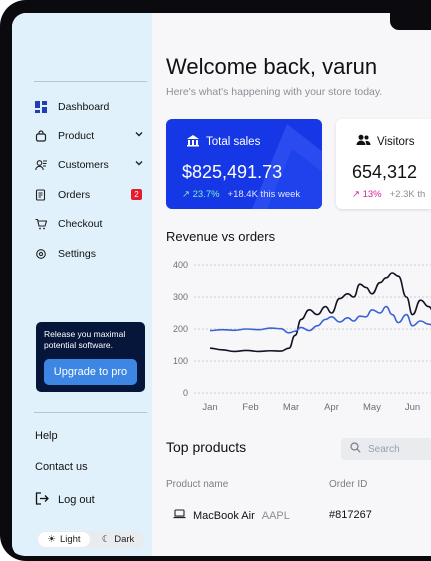 The image size is (431, 561). I want to click on product-ticker: AAPL, so click(275, 515).